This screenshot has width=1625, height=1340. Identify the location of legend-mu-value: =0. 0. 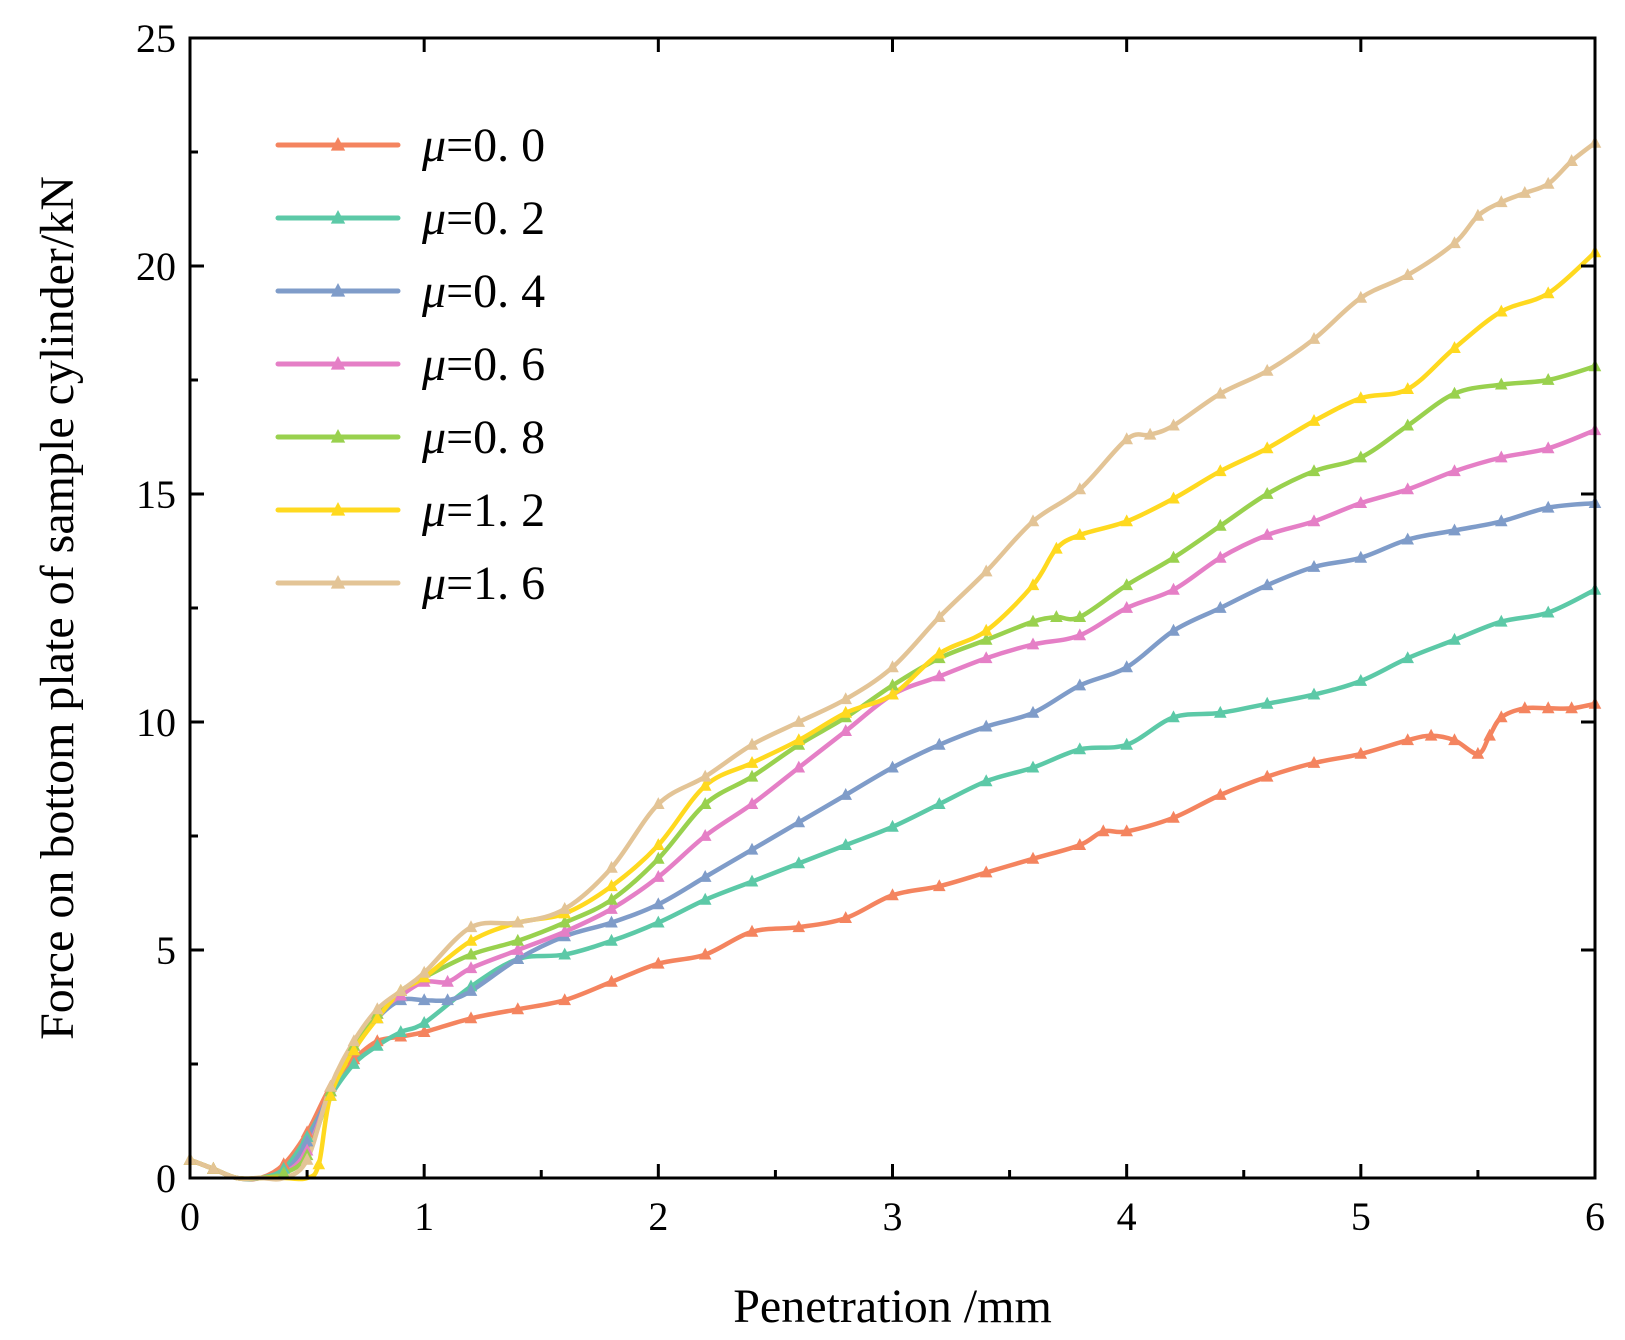
(495, 145).